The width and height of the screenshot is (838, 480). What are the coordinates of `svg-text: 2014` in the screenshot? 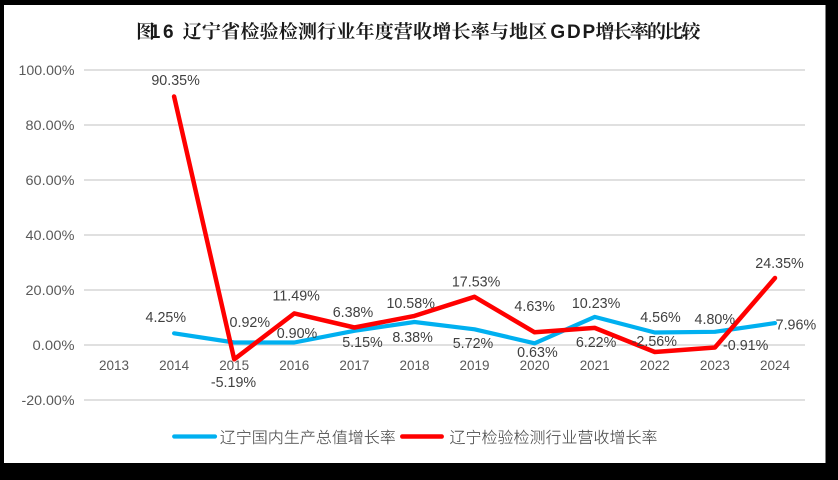 It's located at (174, 365).